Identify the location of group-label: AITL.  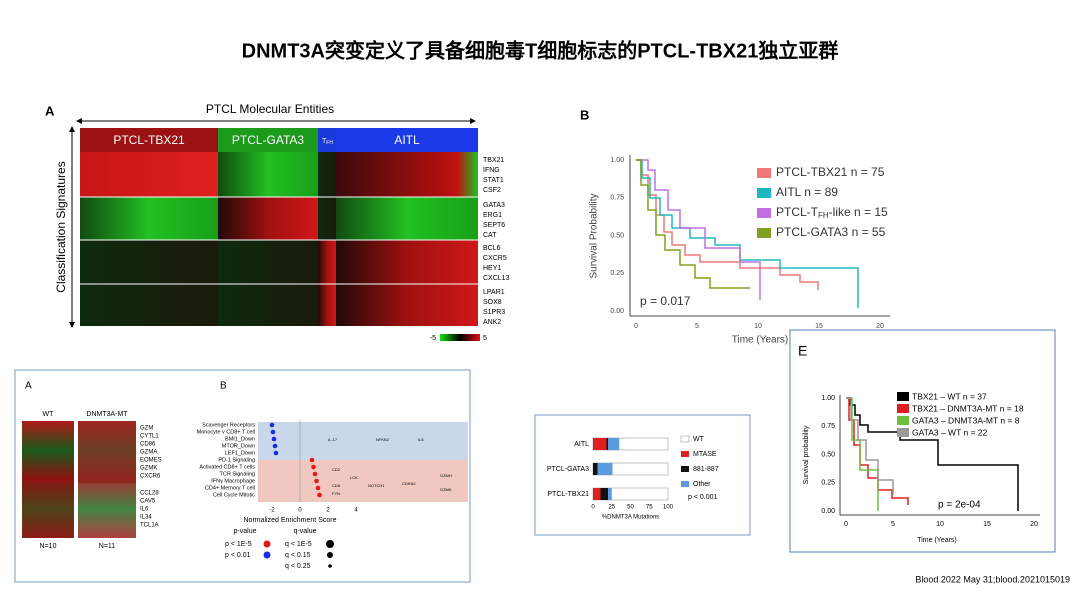
(407, 140).